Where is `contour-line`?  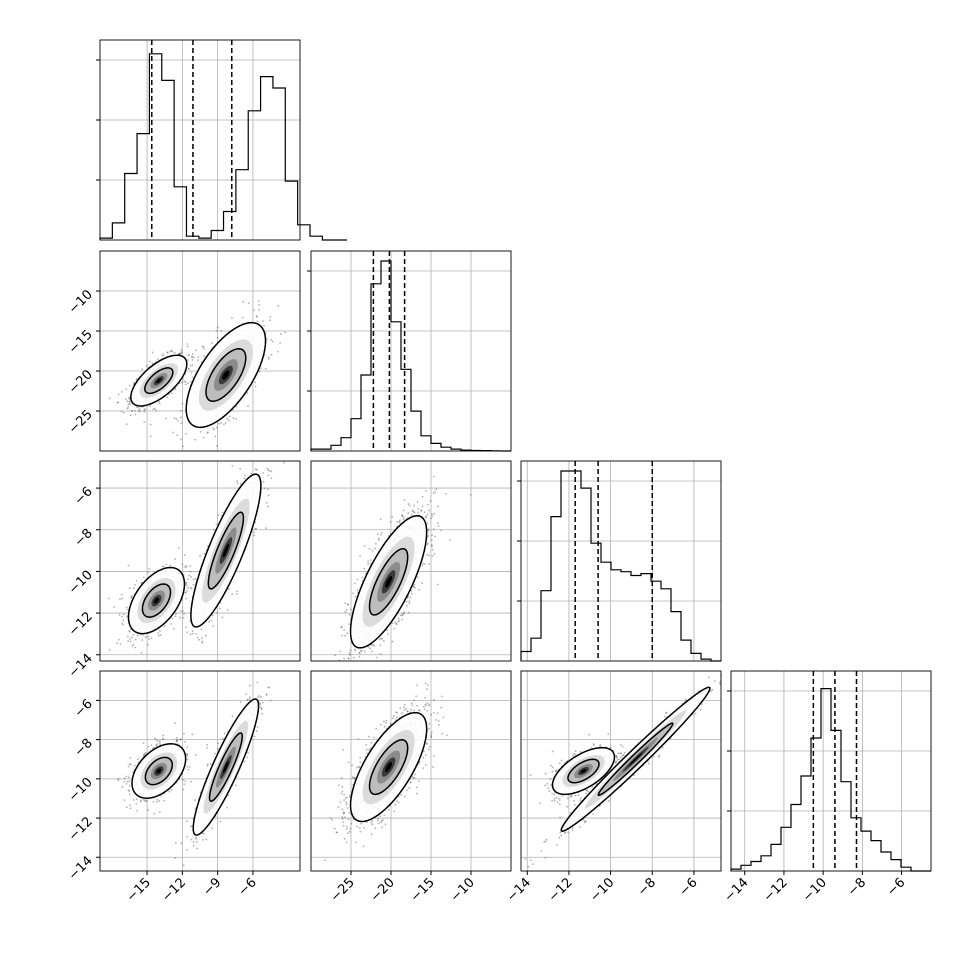 contour-line is located at coordinates (159, 381).